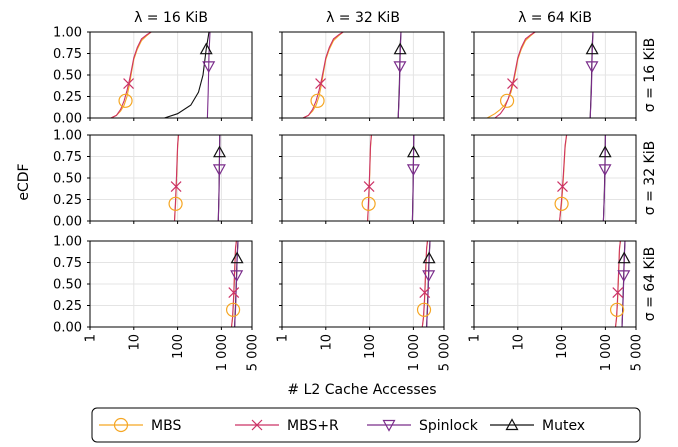  Describe the element at coordinates (24, 181) in the screenshot. I see `y-axis-label: eCDF` at that location.